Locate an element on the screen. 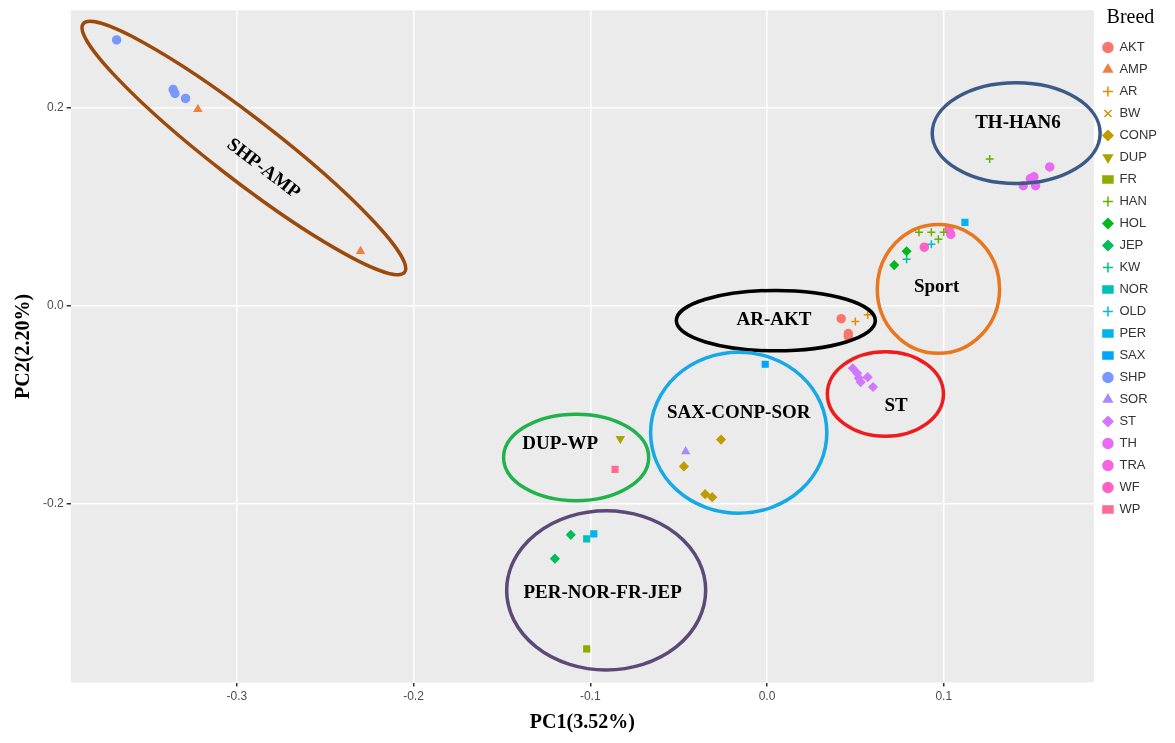  legend-title: Breed is located at coordinates (1130, 16).